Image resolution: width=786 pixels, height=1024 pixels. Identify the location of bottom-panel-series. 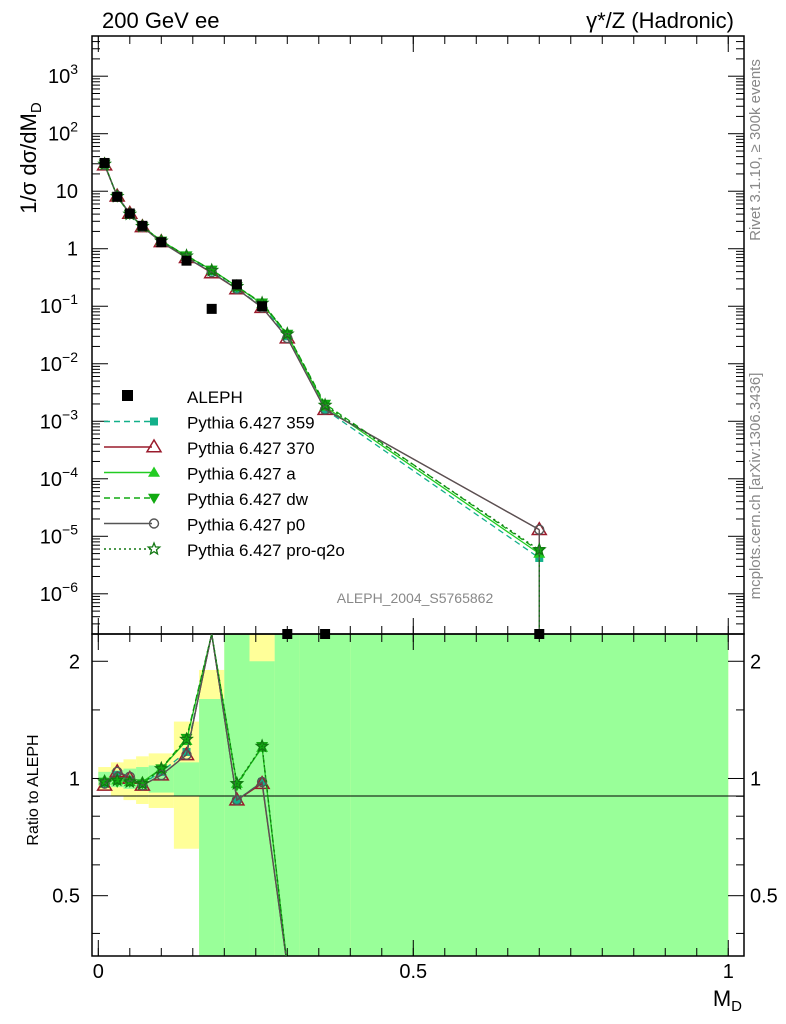
(191, 795).